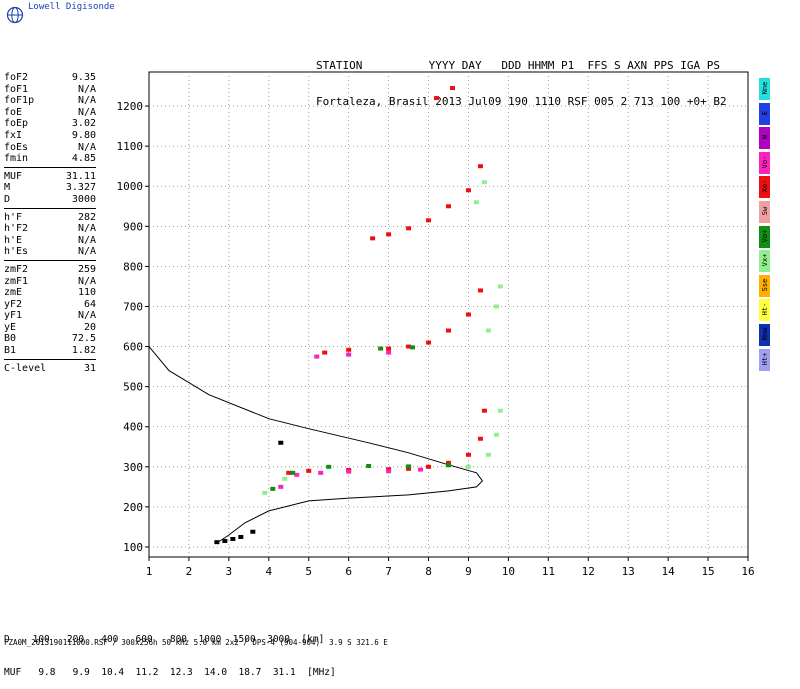  Describe the element at coordinates (765, 235) in the screenshot. I see `legend-label: Vo+` at that location.